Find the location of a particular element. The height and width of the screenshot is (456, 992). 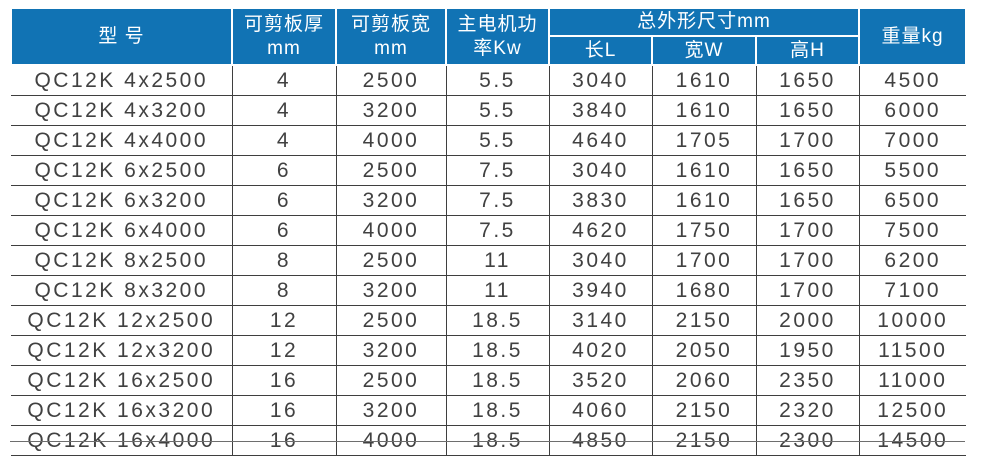

cell-length: 3830 is located at coordinates (600, 200).